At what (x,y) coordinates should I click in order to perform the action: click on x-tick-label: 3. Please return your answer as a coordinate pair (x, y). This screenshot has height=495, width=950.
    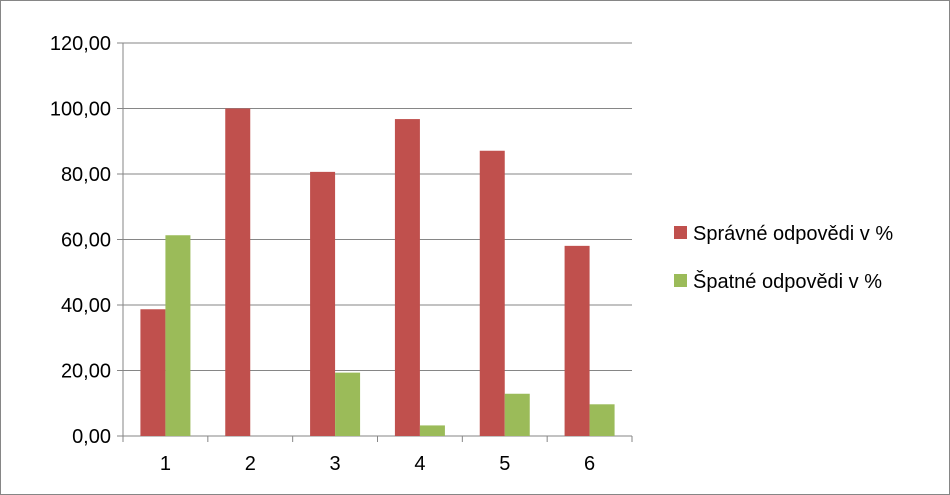
    Looking at the image, I should click on (335, 464).